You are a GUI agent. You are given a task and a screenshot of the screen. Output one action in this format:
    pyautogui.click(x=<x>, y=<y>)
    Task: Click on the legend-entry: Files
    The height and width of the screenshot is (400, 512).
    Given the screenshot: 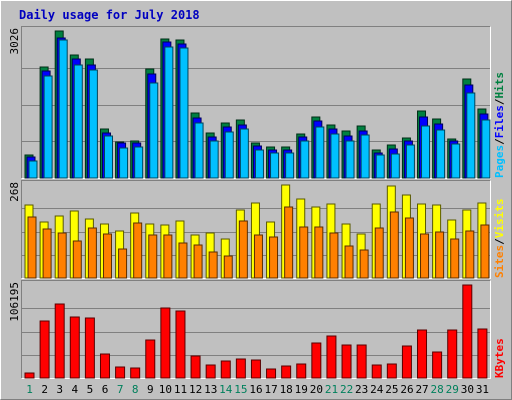 What is the action you would take?
    pyautogui.click(x=499, y=121)
    